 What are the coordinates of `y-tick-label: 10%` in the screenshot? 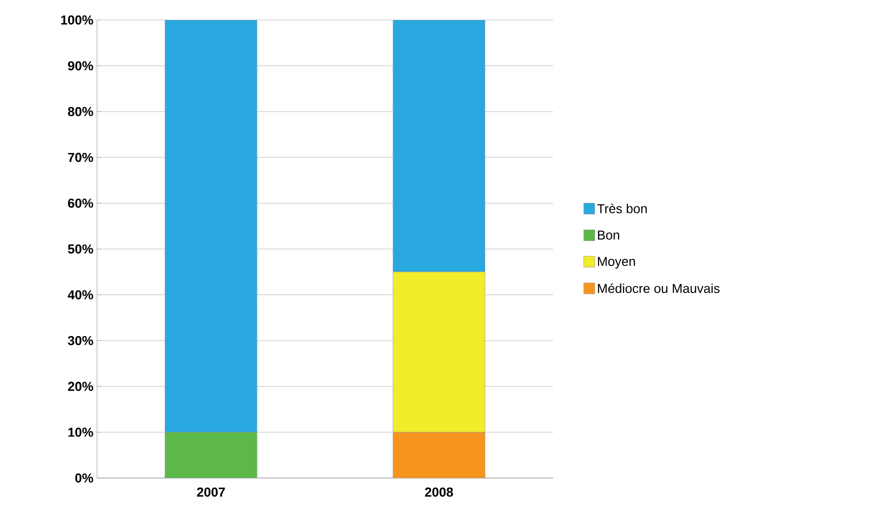 It's located at (81, 432).